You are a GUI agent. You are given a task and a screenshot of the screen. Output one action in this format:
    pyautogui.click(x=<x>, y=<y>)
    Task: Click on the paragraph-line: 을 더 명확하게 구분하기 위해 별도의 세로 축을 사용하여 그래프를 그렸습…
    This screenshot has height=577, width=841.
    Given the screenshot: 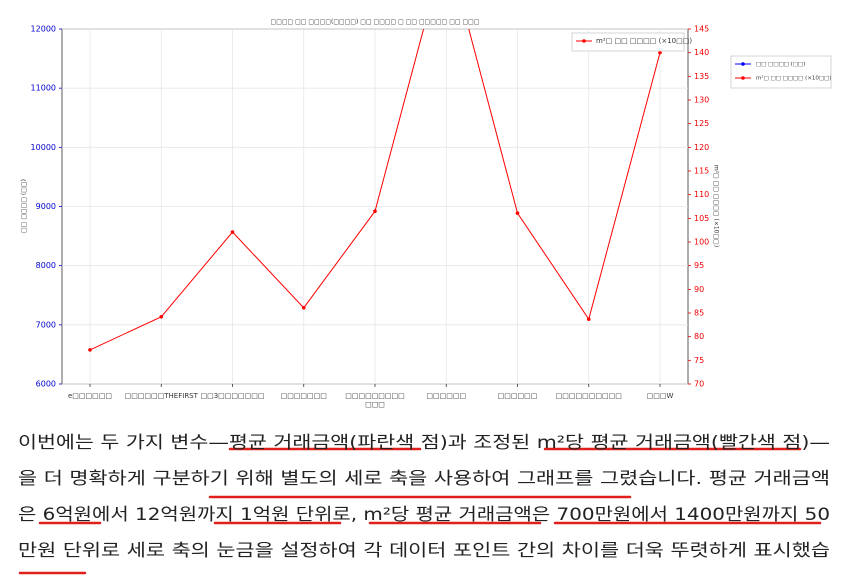 What is the action you would take?
    pyautogui.click(x=424, y=479)
    